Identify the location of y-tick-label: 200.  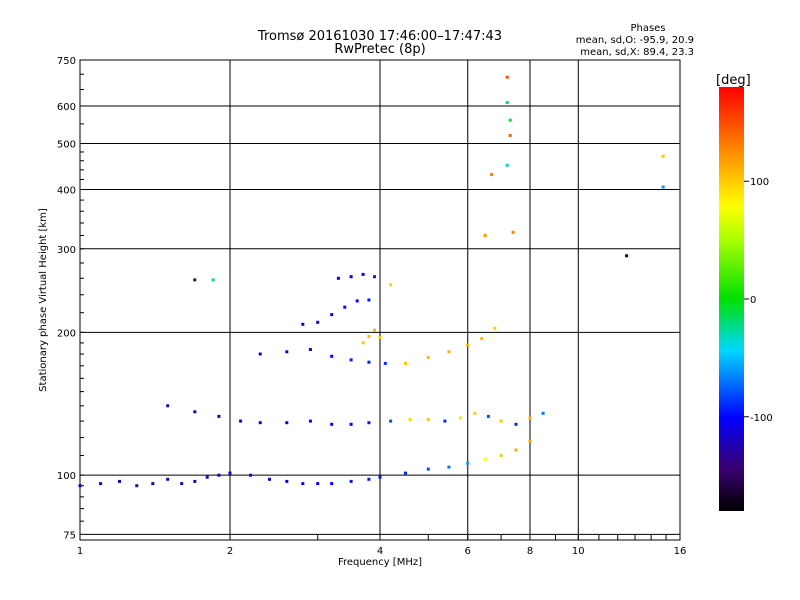
(66, 333).